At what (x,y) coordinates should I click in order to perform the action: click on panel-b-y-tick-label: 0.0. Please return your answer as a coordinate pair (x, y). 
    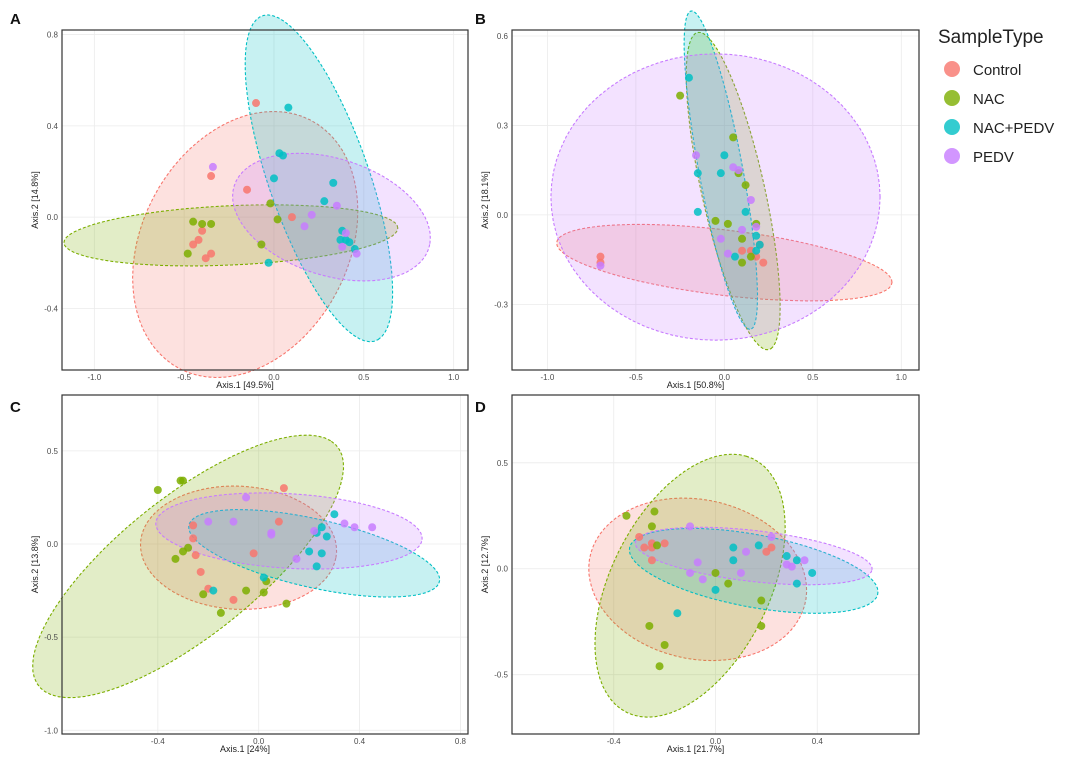
    Looking at the image, I should click on (503, 215).